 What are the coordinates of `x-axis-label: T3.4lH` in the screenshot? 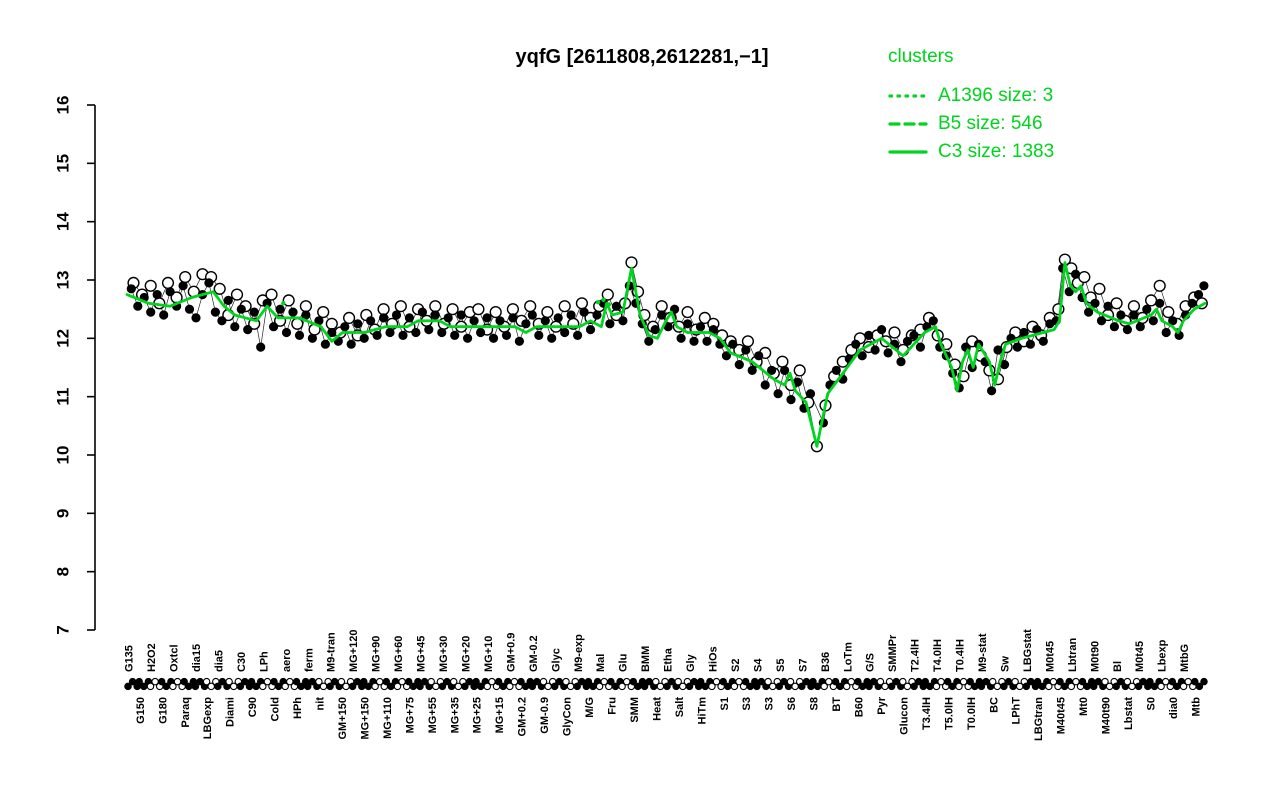 It's located at (927, 713).